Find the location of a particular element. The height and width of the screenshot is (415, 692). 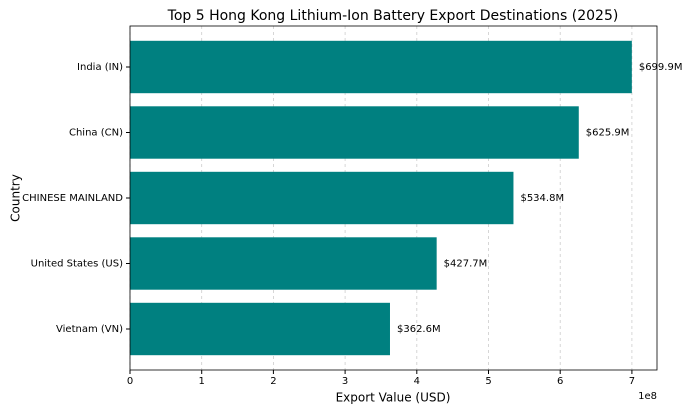

x-tick-label: 3 is located at coordinates (345, 381).